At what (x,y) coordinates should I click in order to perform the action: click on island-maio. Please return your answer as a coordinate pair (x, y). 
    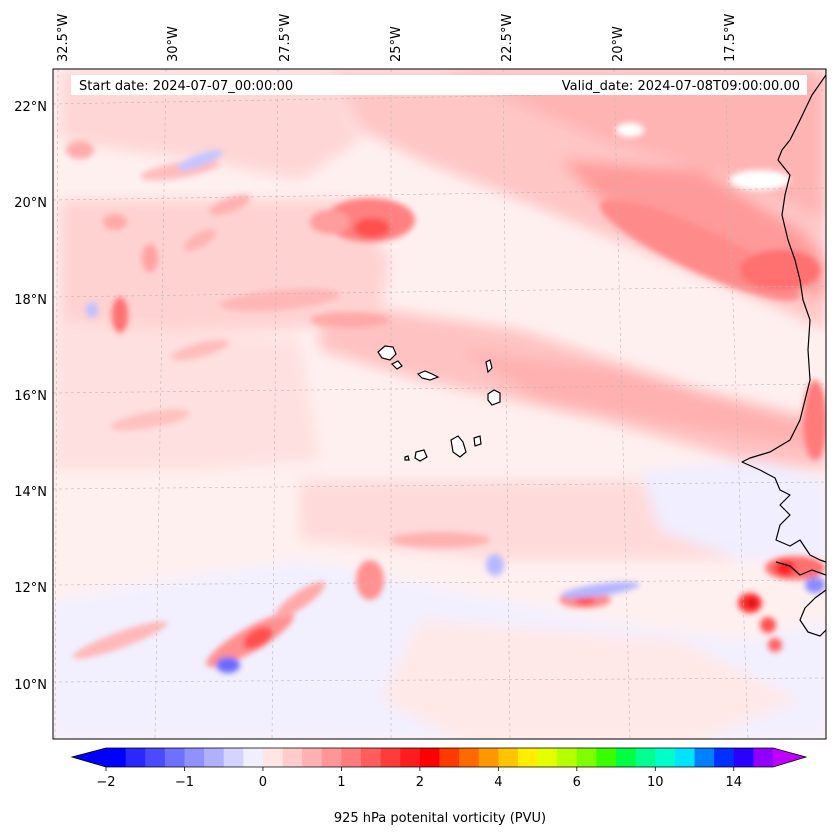
    Looking at the image, I should click on (477, 441).